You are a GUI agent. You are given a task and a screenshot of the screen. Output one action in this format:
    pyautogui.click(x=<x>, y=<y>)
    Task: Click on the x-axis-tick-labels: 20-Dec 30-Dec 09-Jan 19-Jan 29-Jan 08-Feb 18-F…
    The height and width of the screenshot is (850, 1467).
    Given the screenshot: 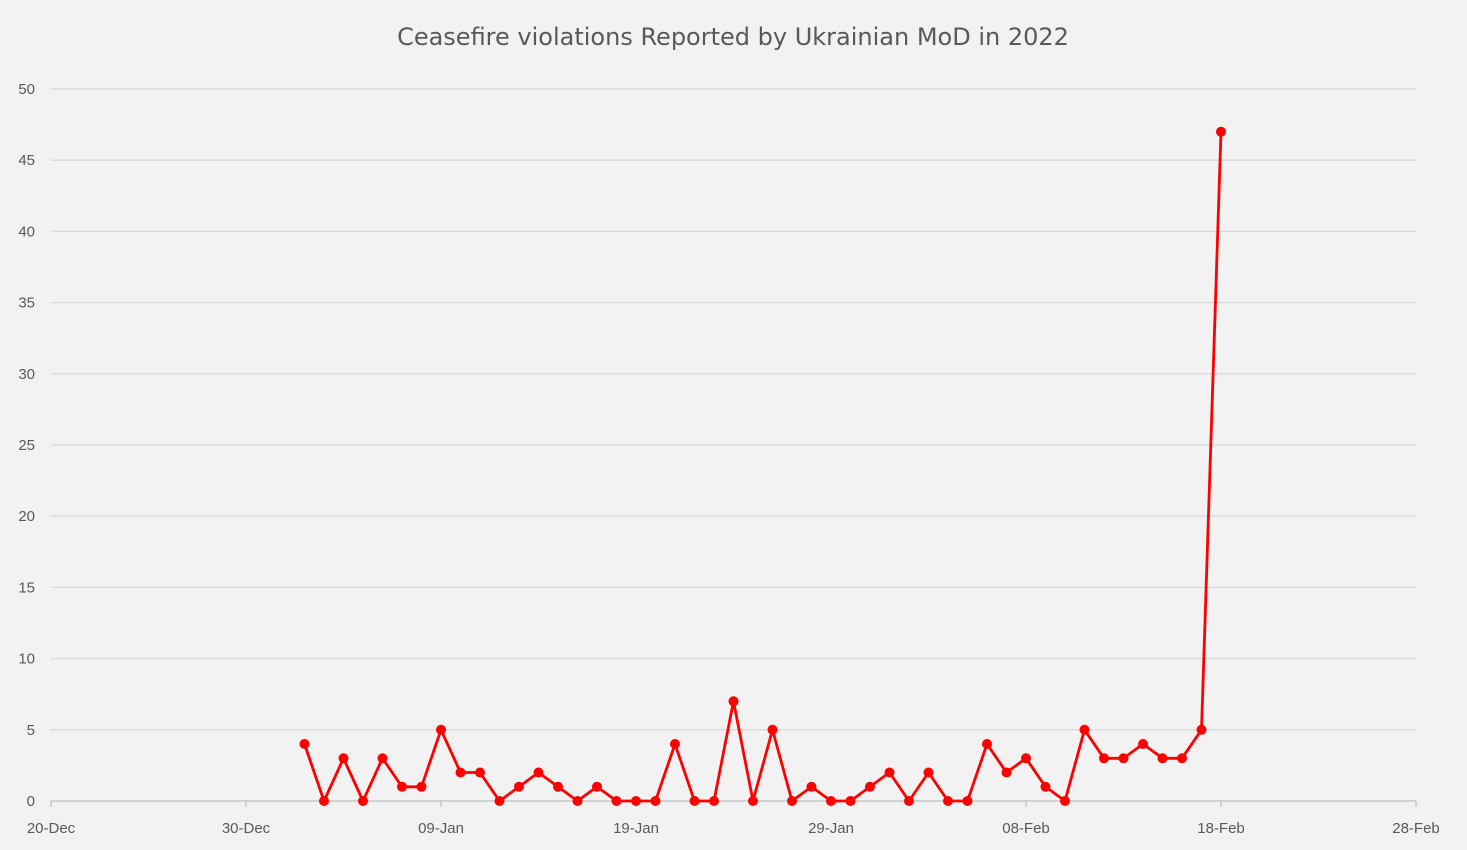 What is the action you would take?
    pyautogui.click(x=733, y=828)
    